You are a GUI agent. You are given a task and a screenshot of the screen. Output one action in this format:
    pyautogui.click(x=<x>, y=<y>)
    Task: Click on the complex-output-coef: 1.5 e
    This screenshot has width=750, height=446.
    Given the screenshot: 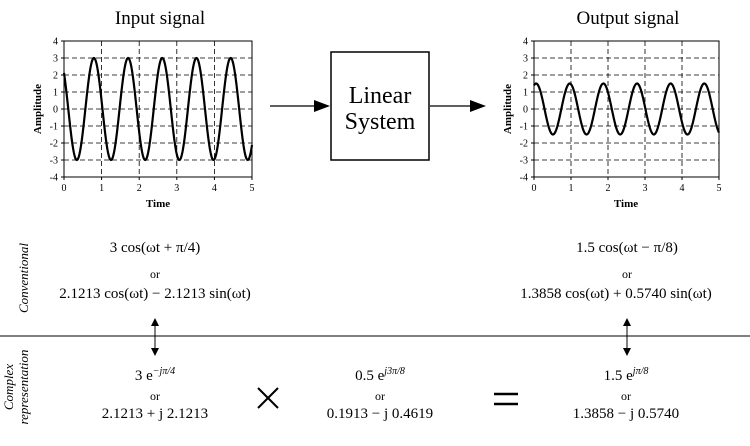 What is the action you would take?
    pyautogui.click(x=618, y=376)
    